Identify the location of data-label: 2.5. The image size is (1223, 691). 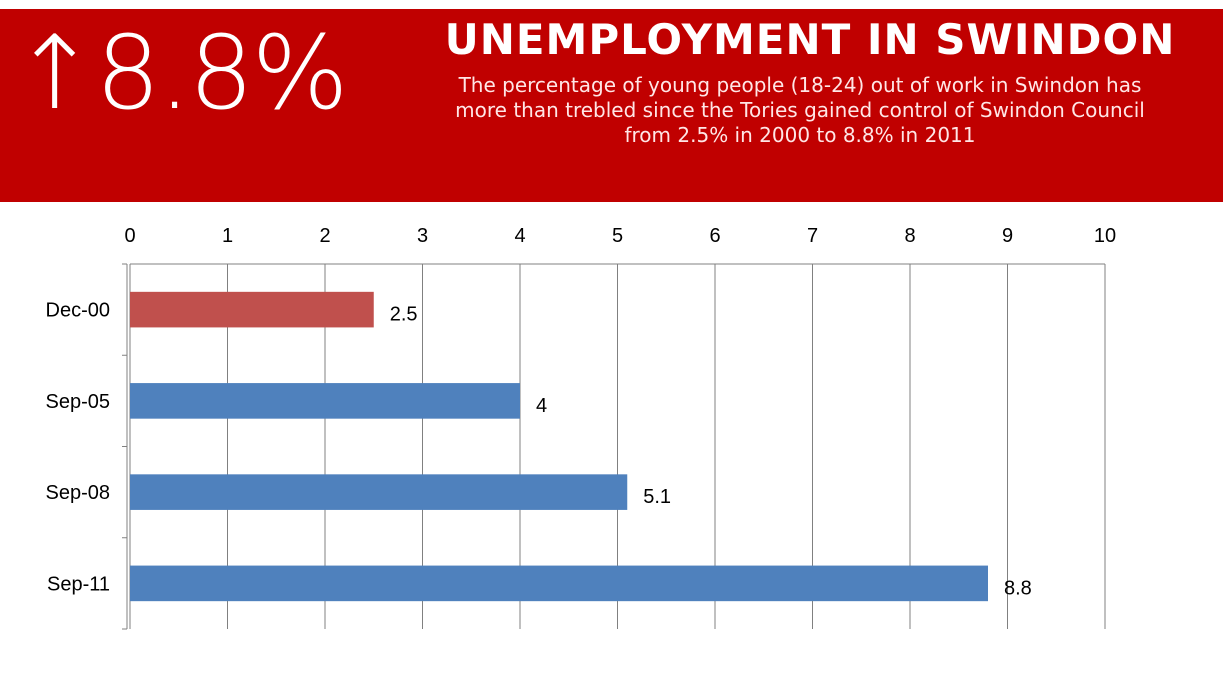
(404, 315).